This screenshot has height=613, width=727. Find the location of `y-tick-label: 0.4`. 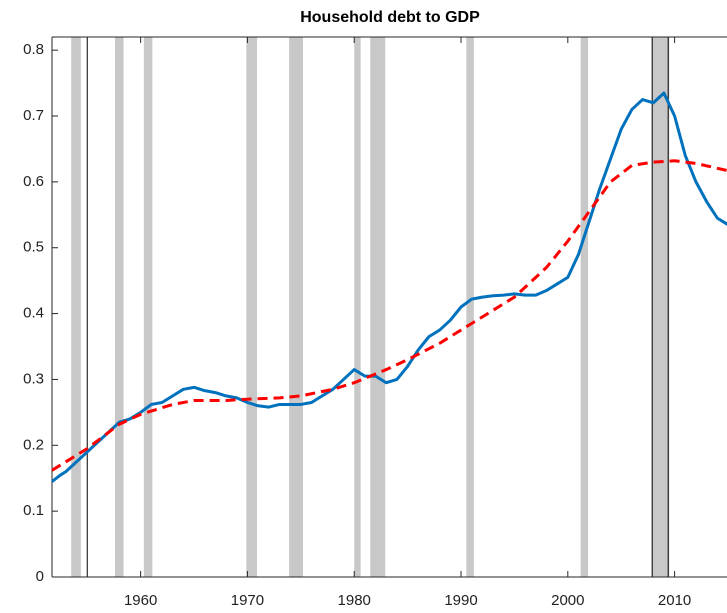

y-tick-label: 0.4 is located at coordinates (33, 313).